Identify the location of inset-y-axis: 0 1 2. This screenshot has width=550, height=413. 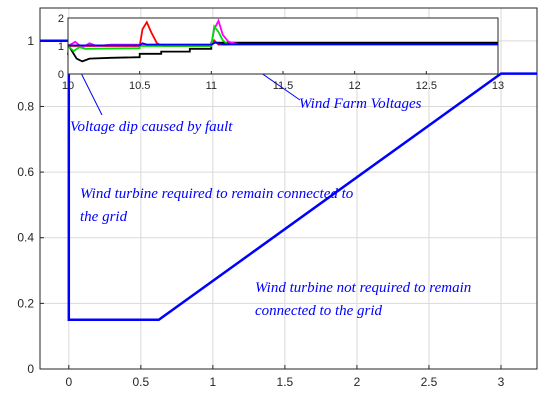
(64, 47).